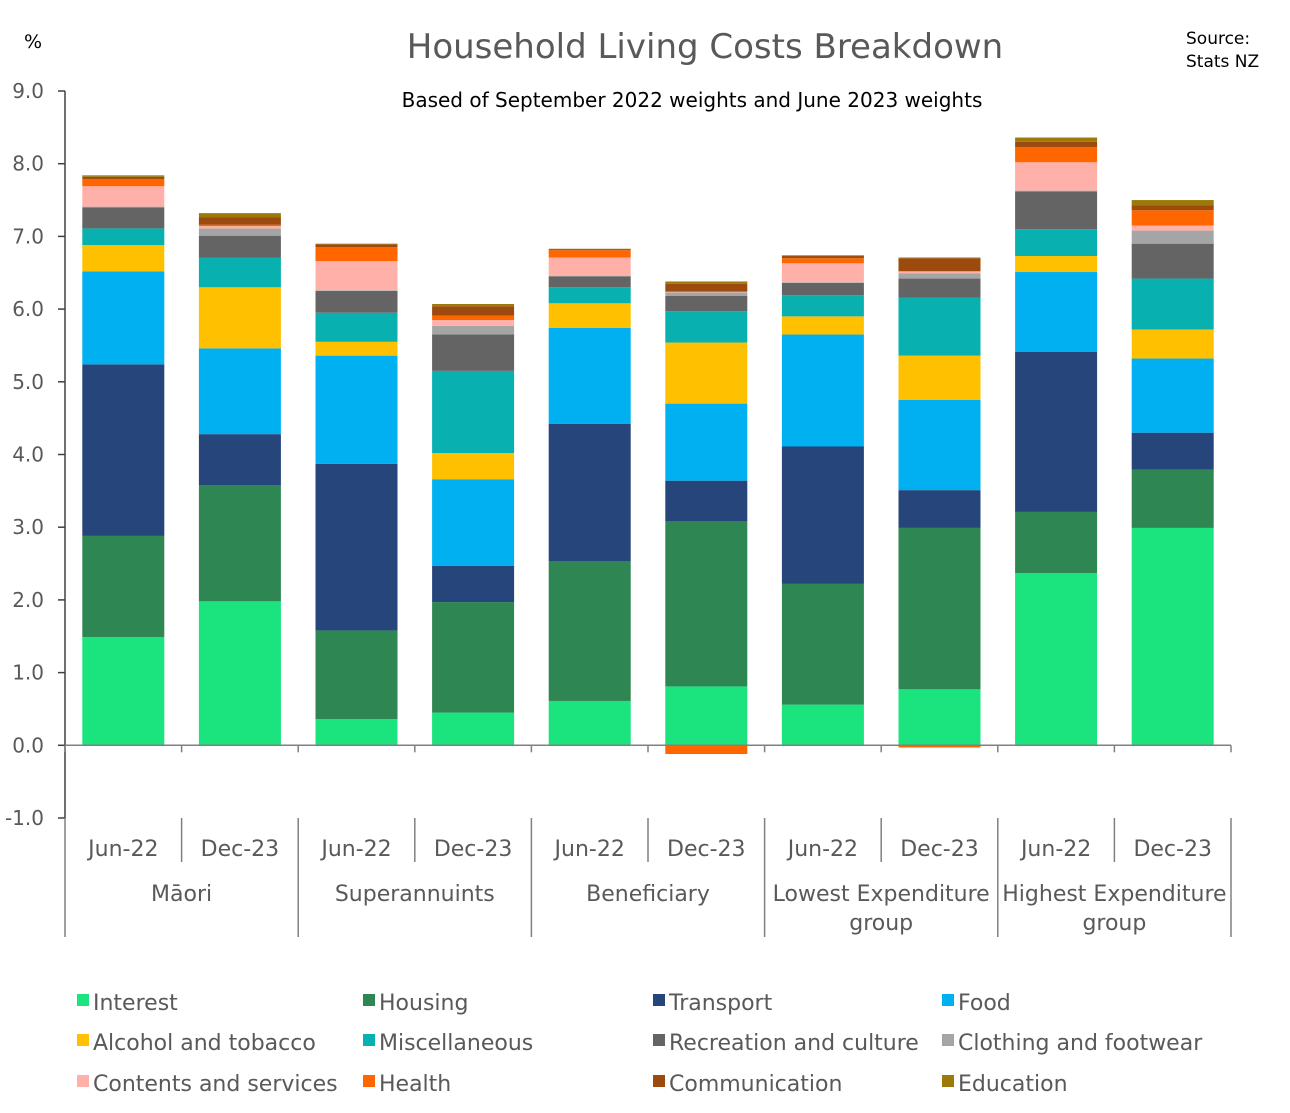  Describe the element at coordinates (33, 42) in the screenshot. I see `y-unit-label: %` at that location.